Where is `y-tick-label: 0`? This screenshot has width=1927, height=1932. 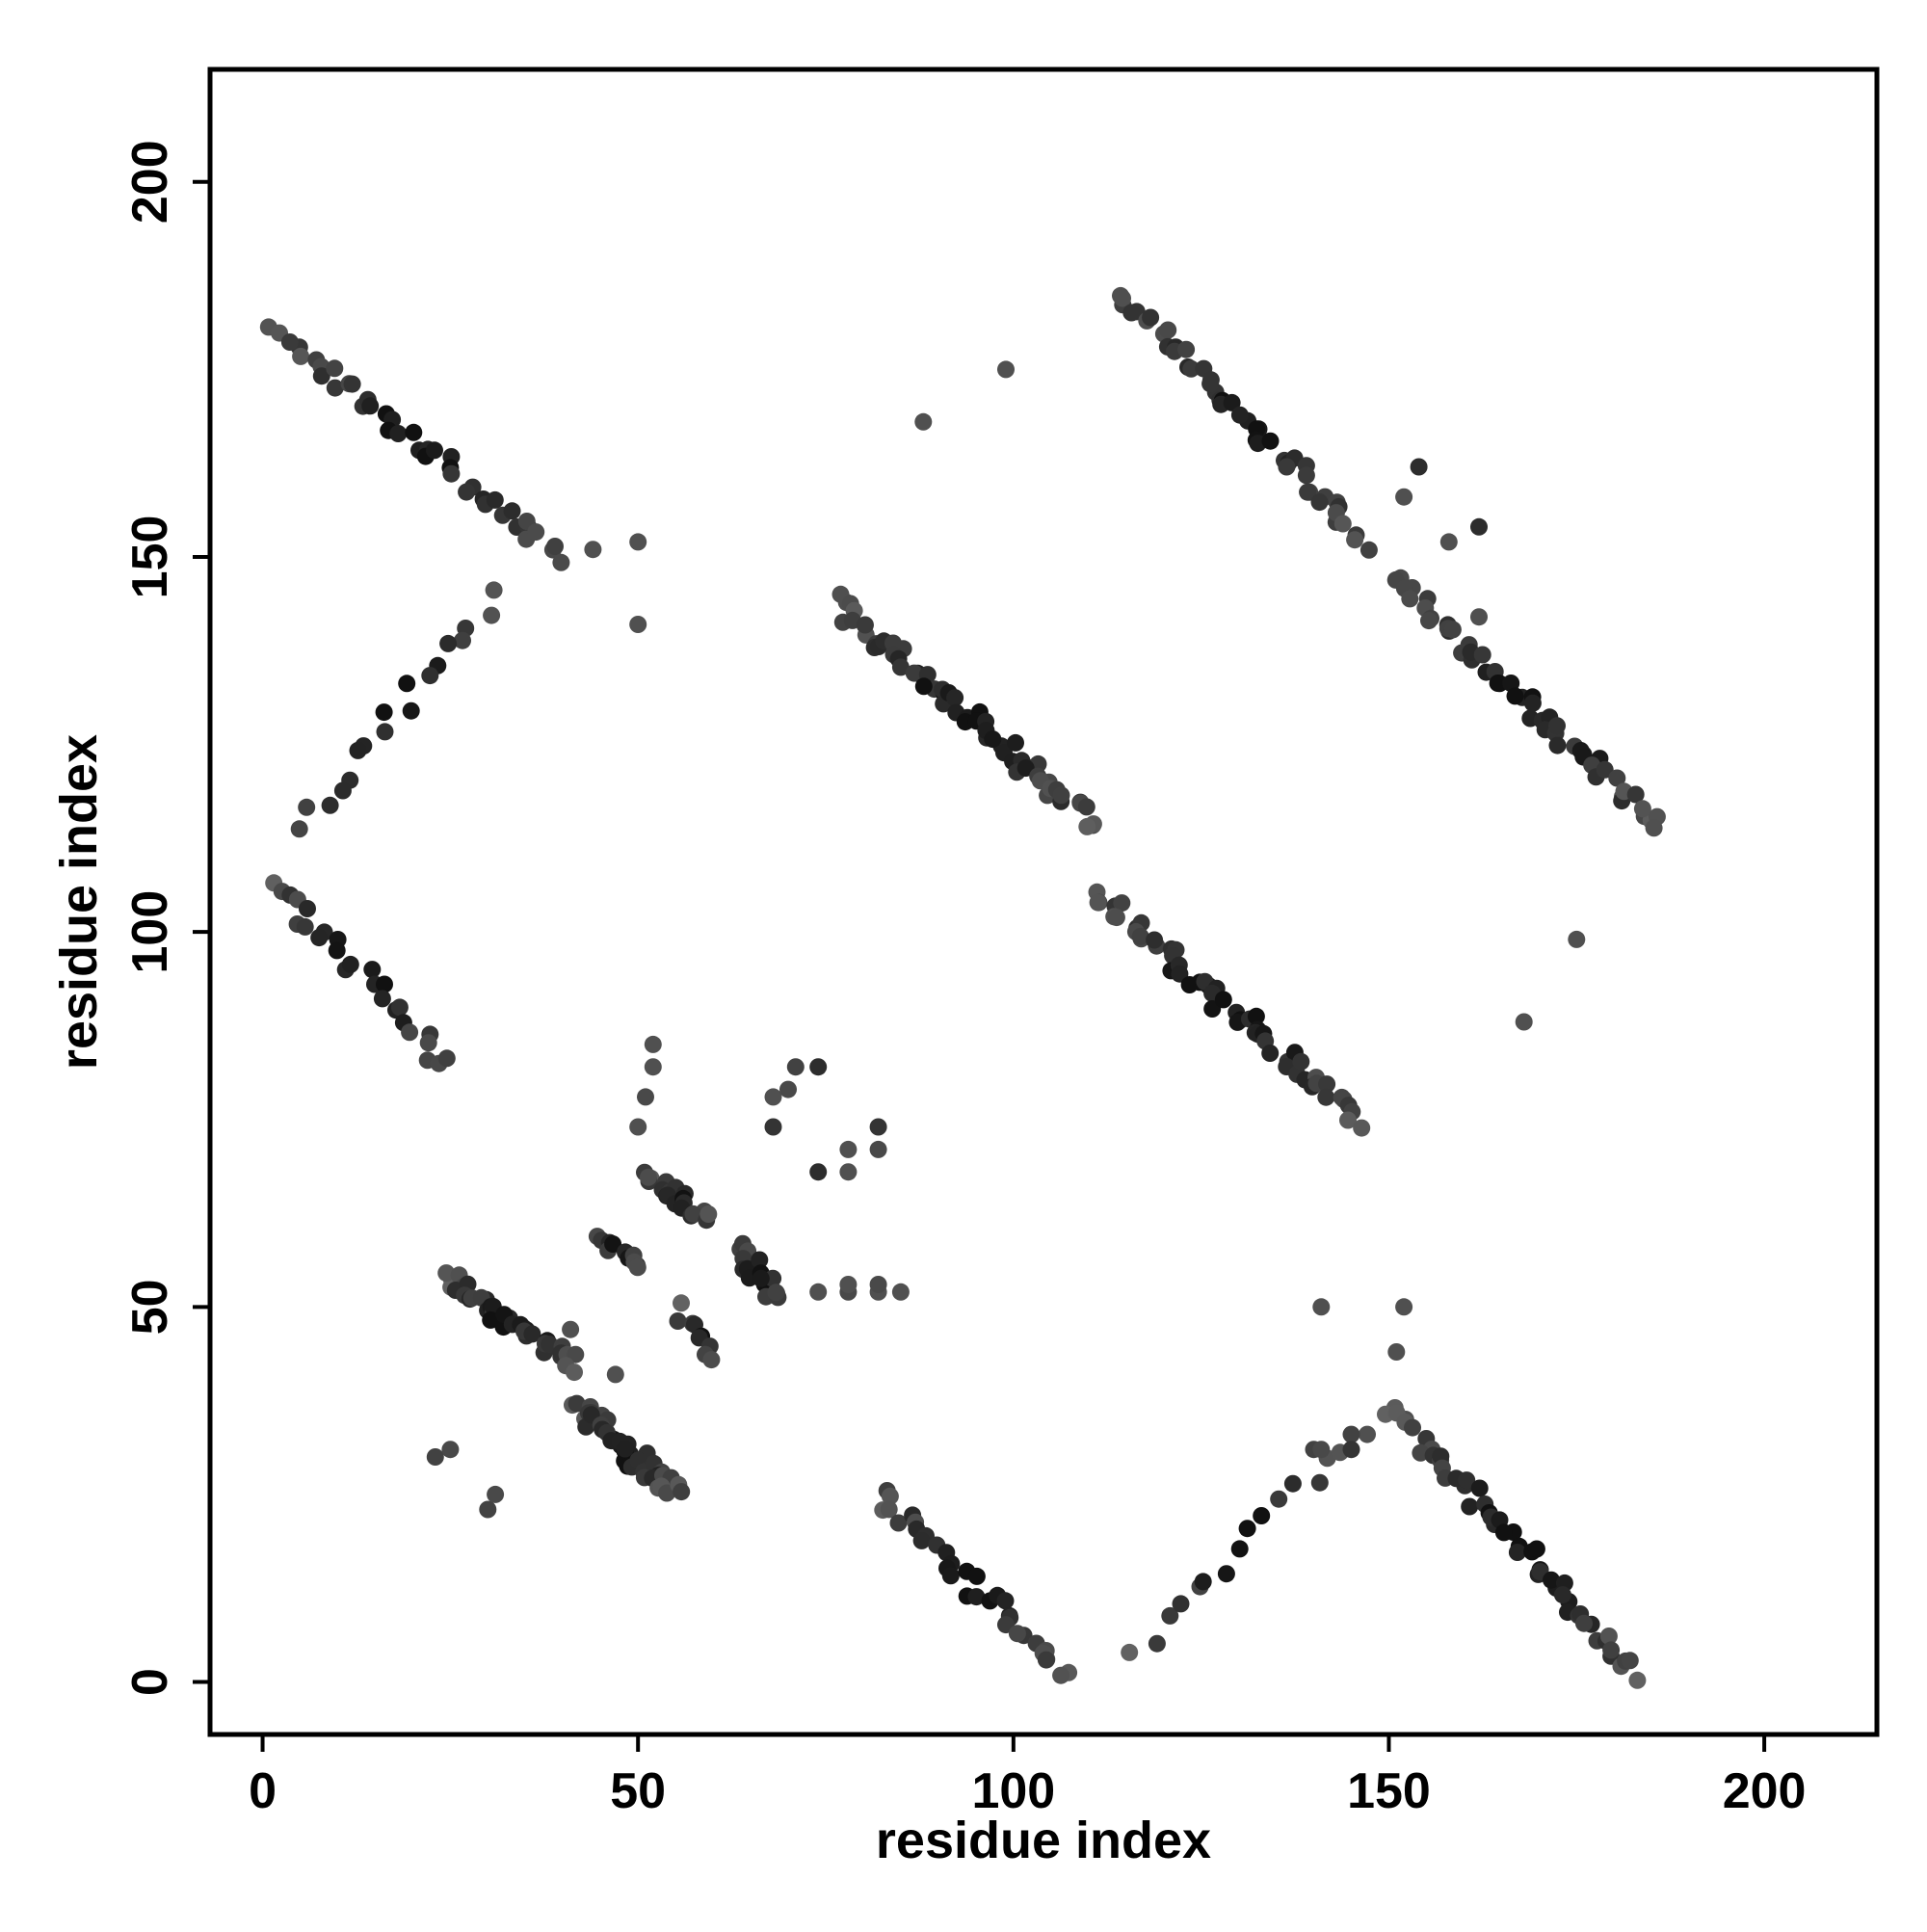
y-tick-label: 0 is located at coordinates (150, 1682).